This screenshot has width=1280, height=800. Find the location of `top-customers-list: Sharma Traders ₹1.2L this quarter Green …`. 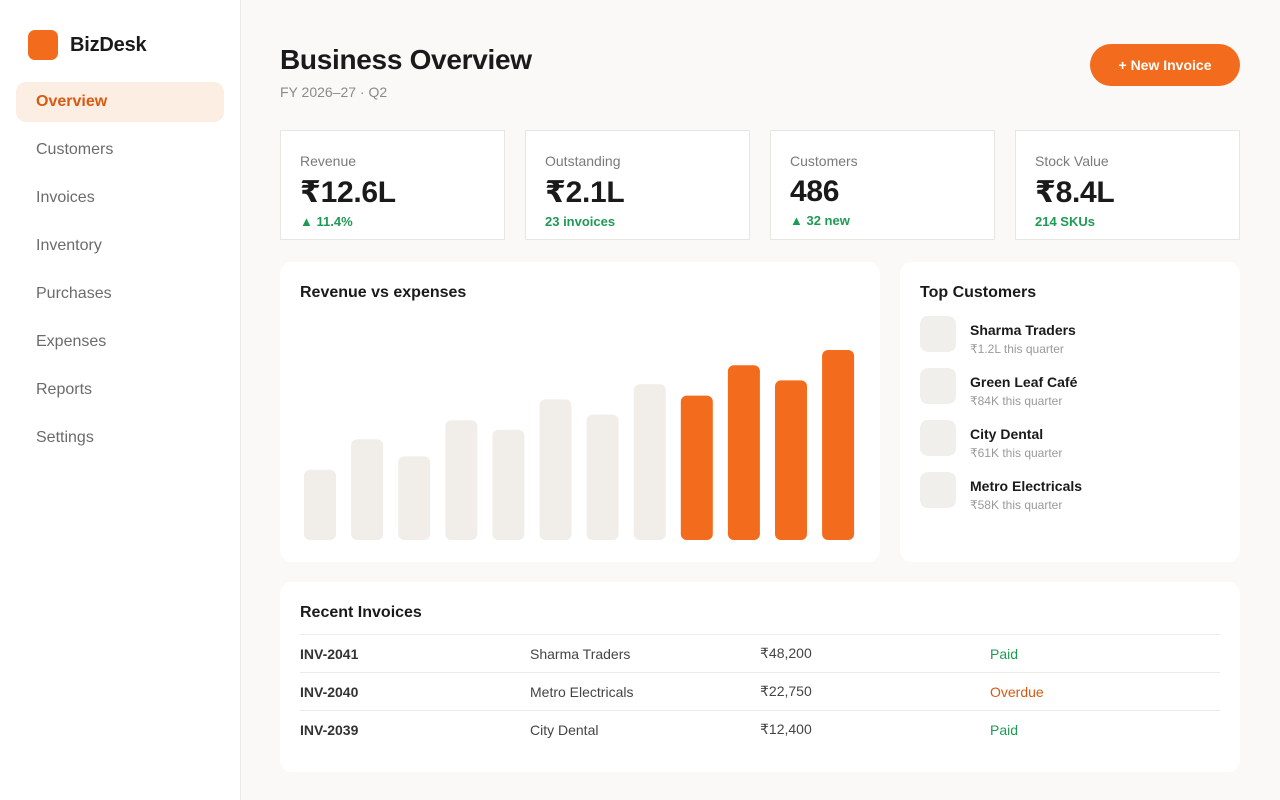

top-customers-list: Sharma Traders ₹1.2L this quarter Green … is located at coordinates (1070, 420).